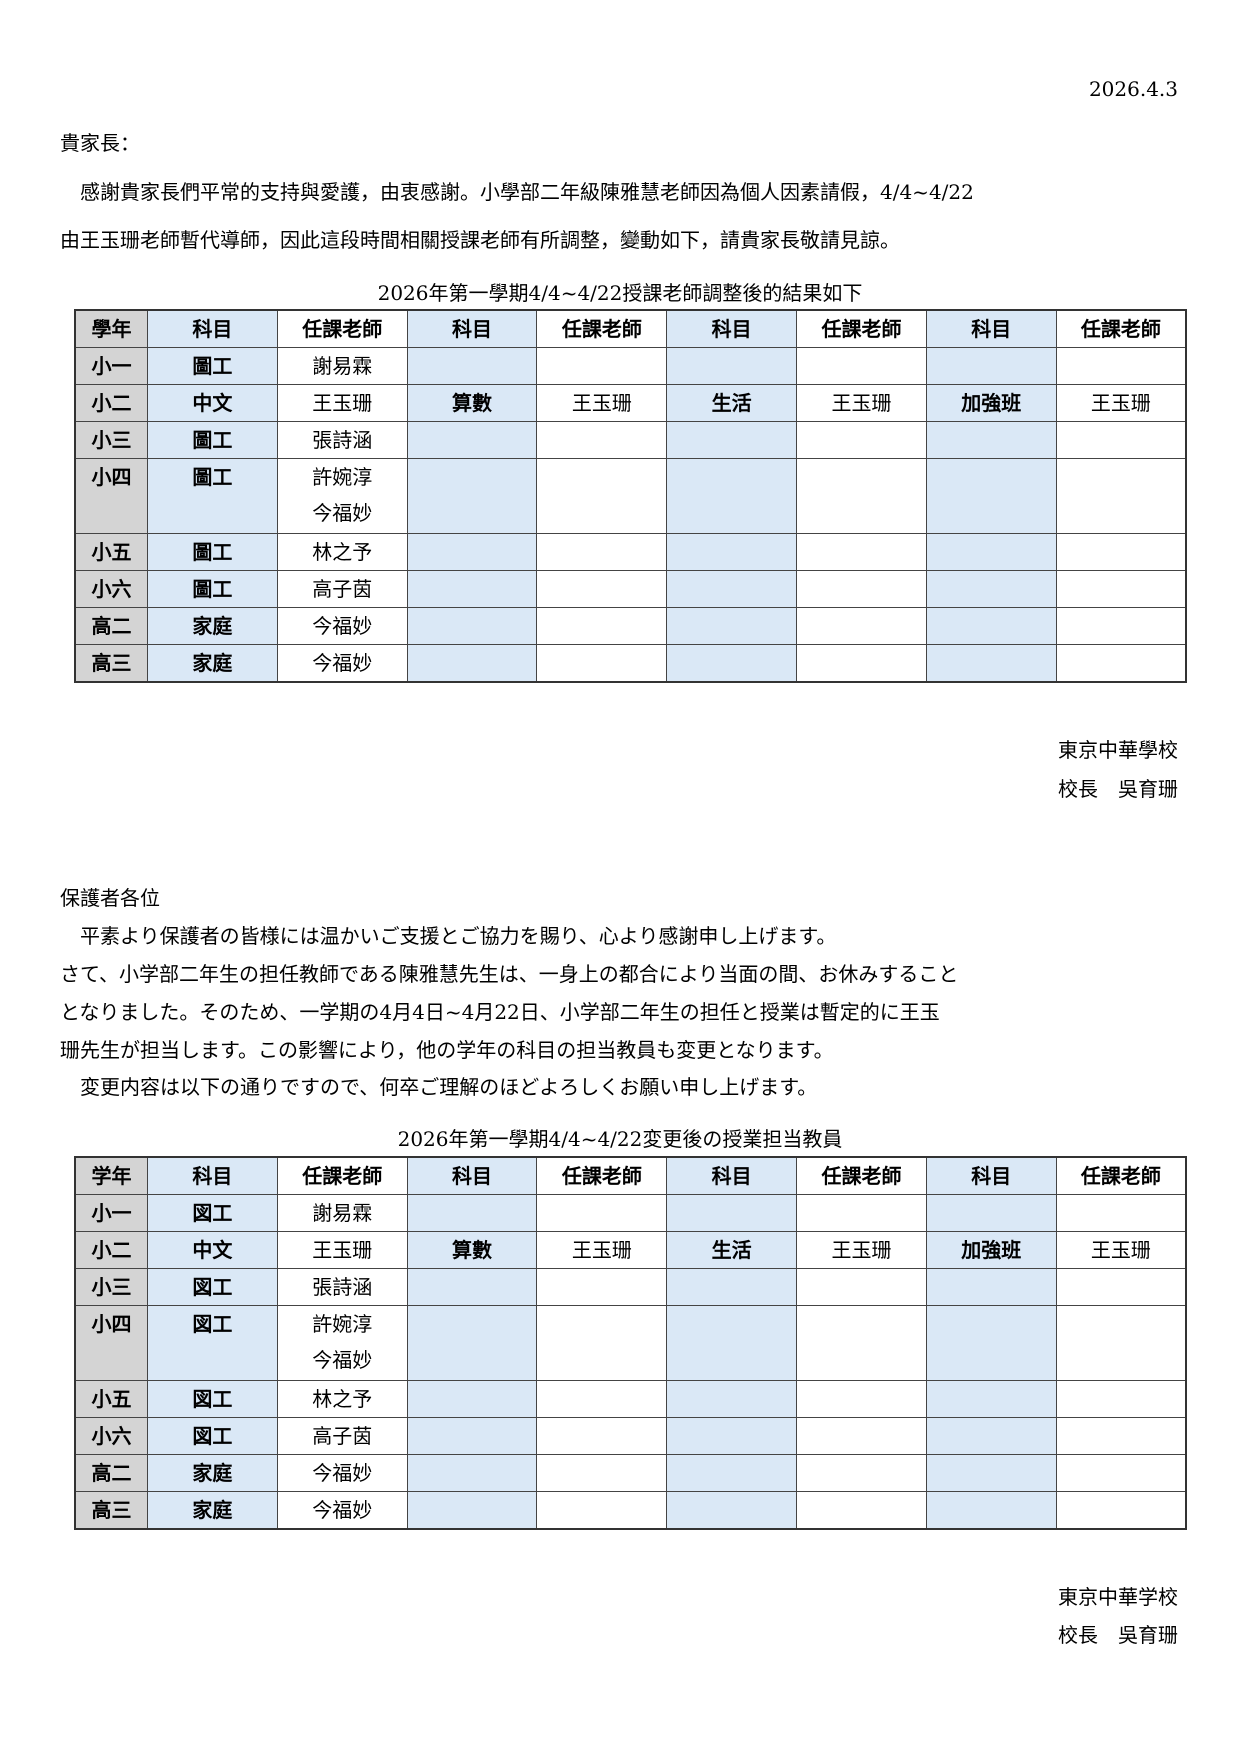 The image size is (1240, 1755). Describe the element at coordinates (630, 403) in the screenshot. I see `table-row: 小二 中文 王玉珊 算數 王玉珊 生活 王玉珊 加強班 王玉珊` at that location.